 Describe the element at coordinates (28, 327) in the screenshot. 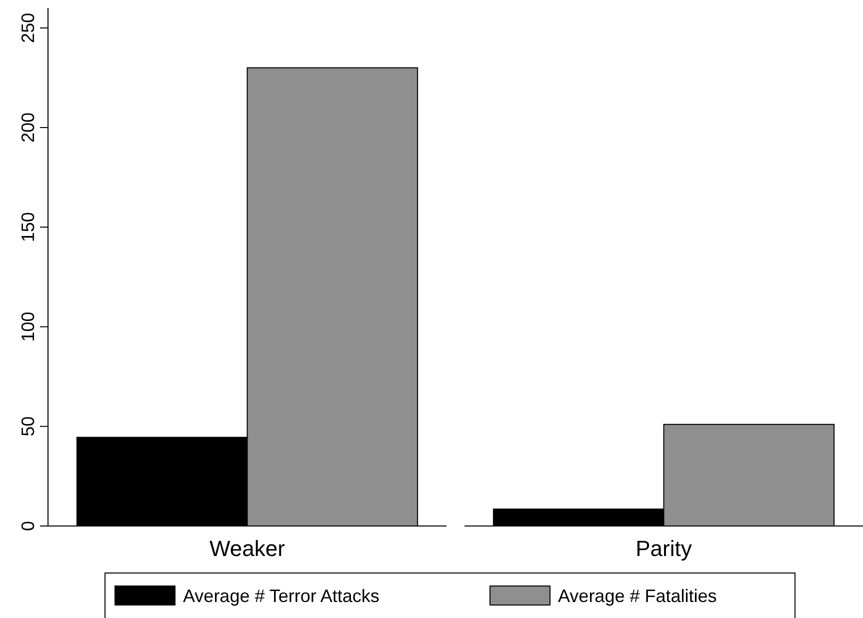

I see `y-tick-label: 100` at that location.